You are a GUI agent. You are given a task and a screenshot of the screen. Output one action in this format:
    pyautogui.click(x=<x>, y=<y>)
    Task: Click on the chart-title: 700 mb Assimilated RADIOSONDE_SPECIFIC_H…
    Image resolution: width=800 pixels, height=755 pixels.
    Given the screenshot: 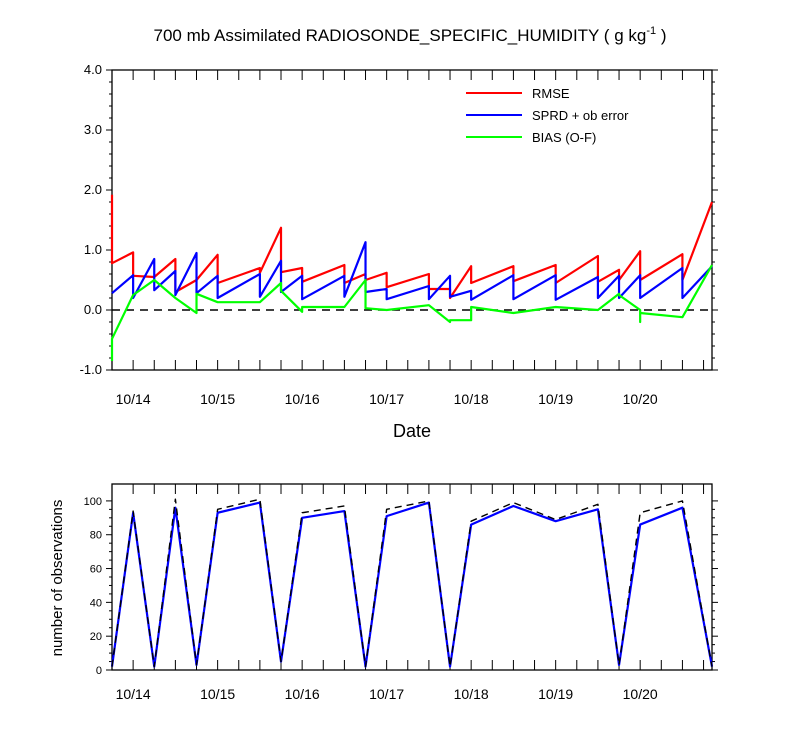 What is the action you would take?
    pyautogui.click(x=410, y=35)
    